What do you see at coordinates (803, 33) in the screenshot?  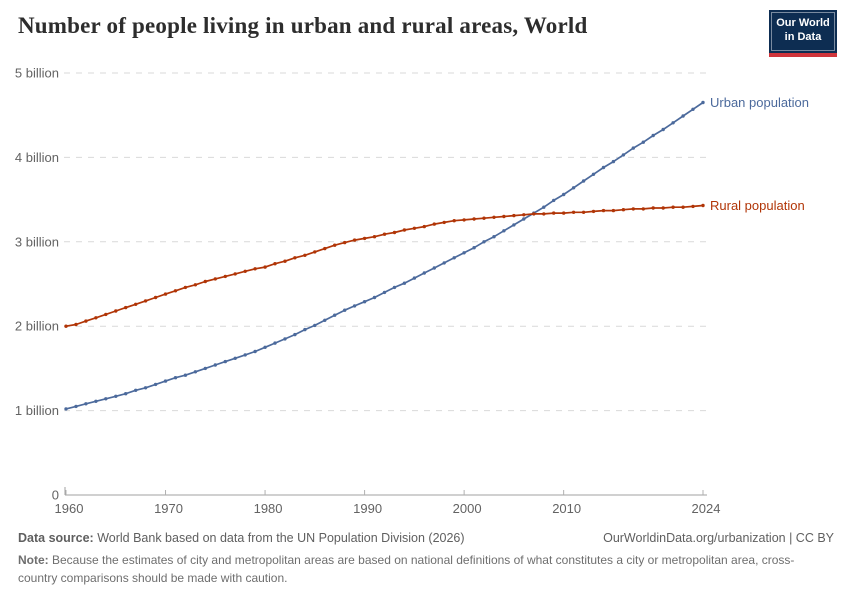 I see `owid-logo: Our World in Data` at bounding box center [803, 33].